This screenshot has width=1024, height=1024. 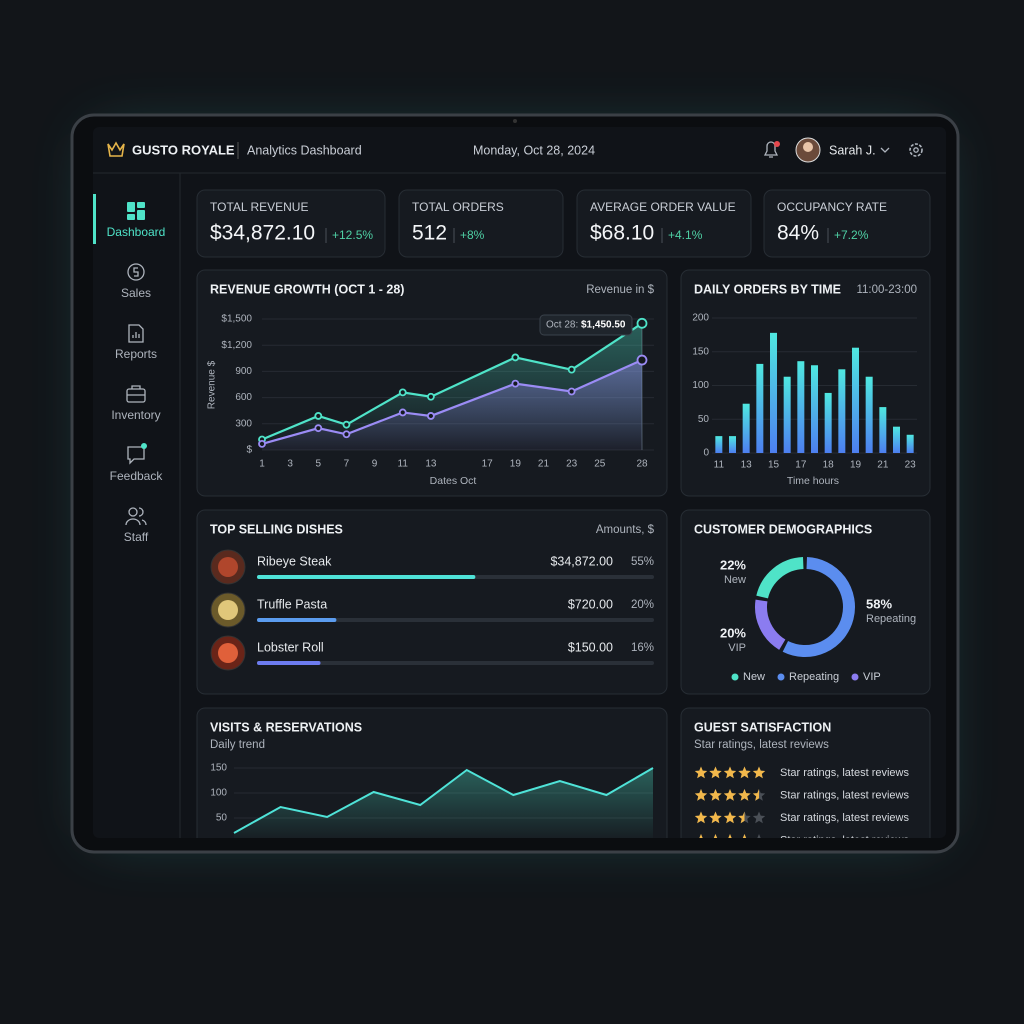 I want to click on nav-label: Reports, so click(x=136, y=354).